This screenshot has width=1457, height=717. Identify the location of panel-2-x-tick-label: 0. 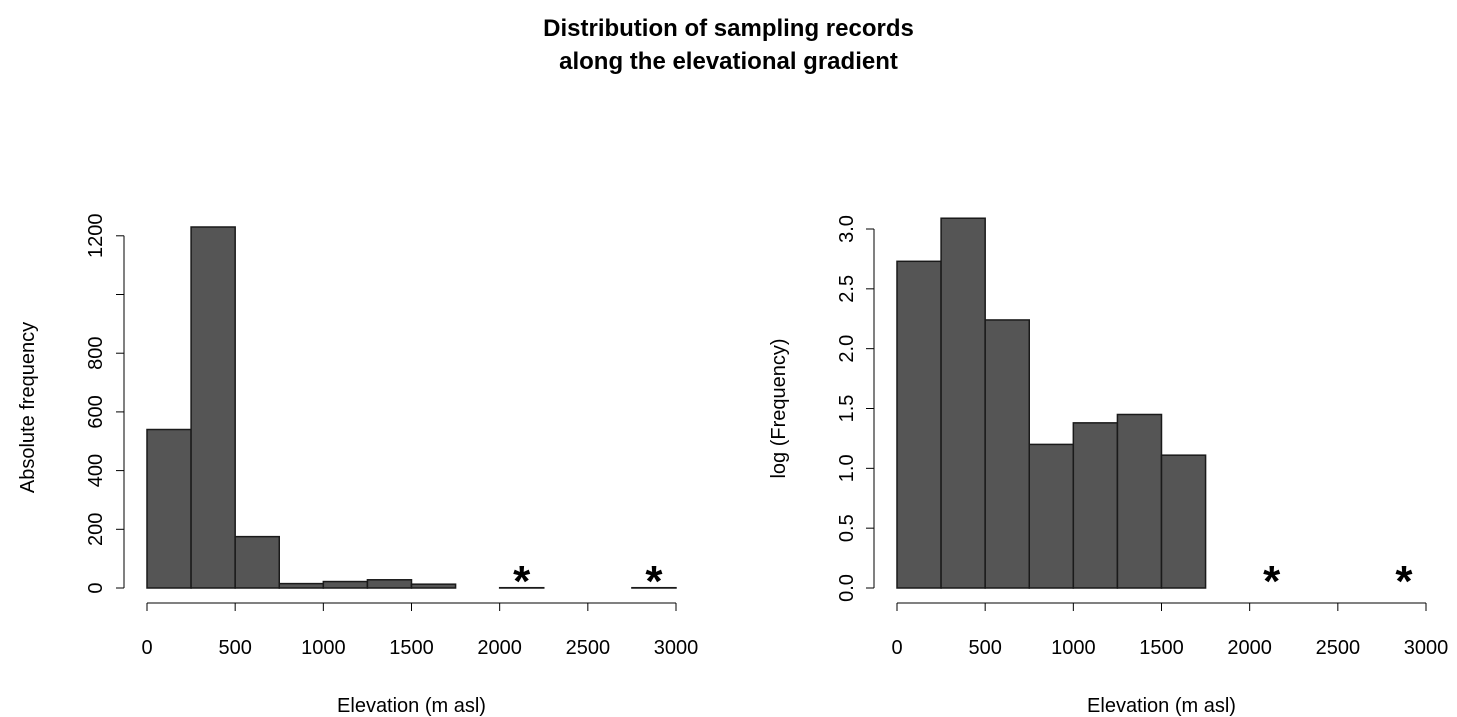
(896, 648).